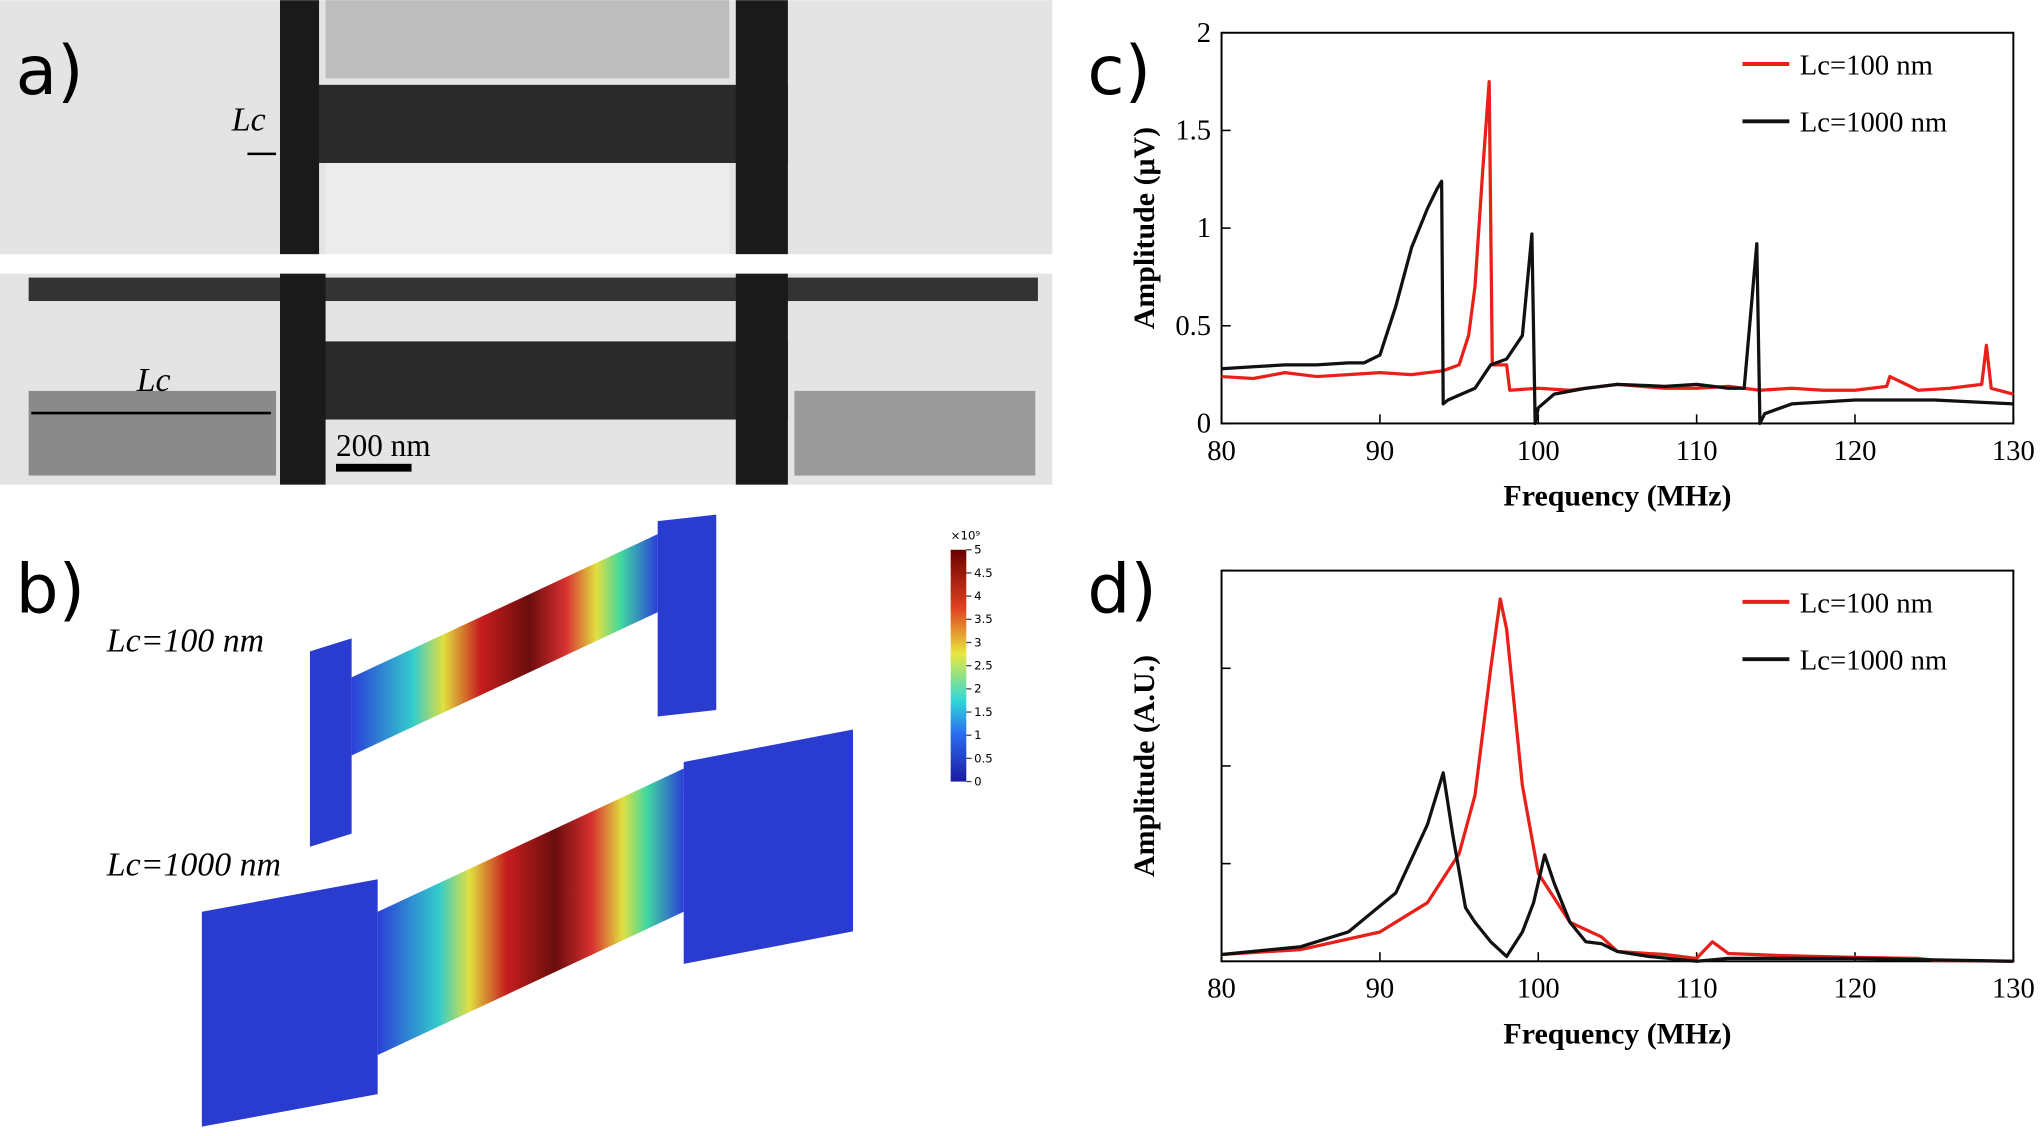  What do you see at coordinates (185, 640) in the screenshot?
I see `annotation: Lc=100 nm` at bounding box center [185, 640].